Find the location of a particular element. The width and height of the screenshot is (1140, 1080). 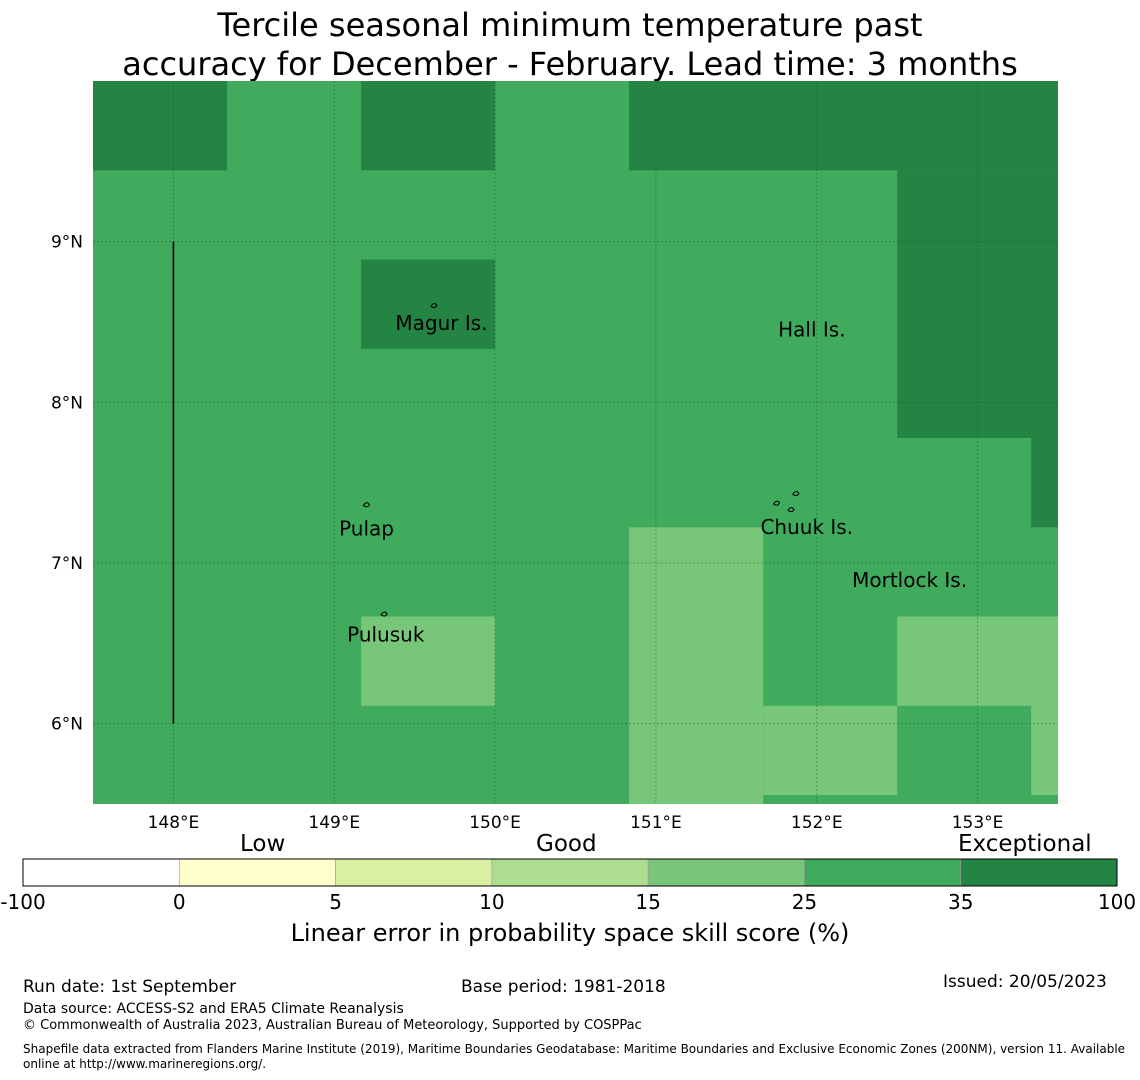

colorbar-tick-label: 0 is located at coordinates (179, 902).